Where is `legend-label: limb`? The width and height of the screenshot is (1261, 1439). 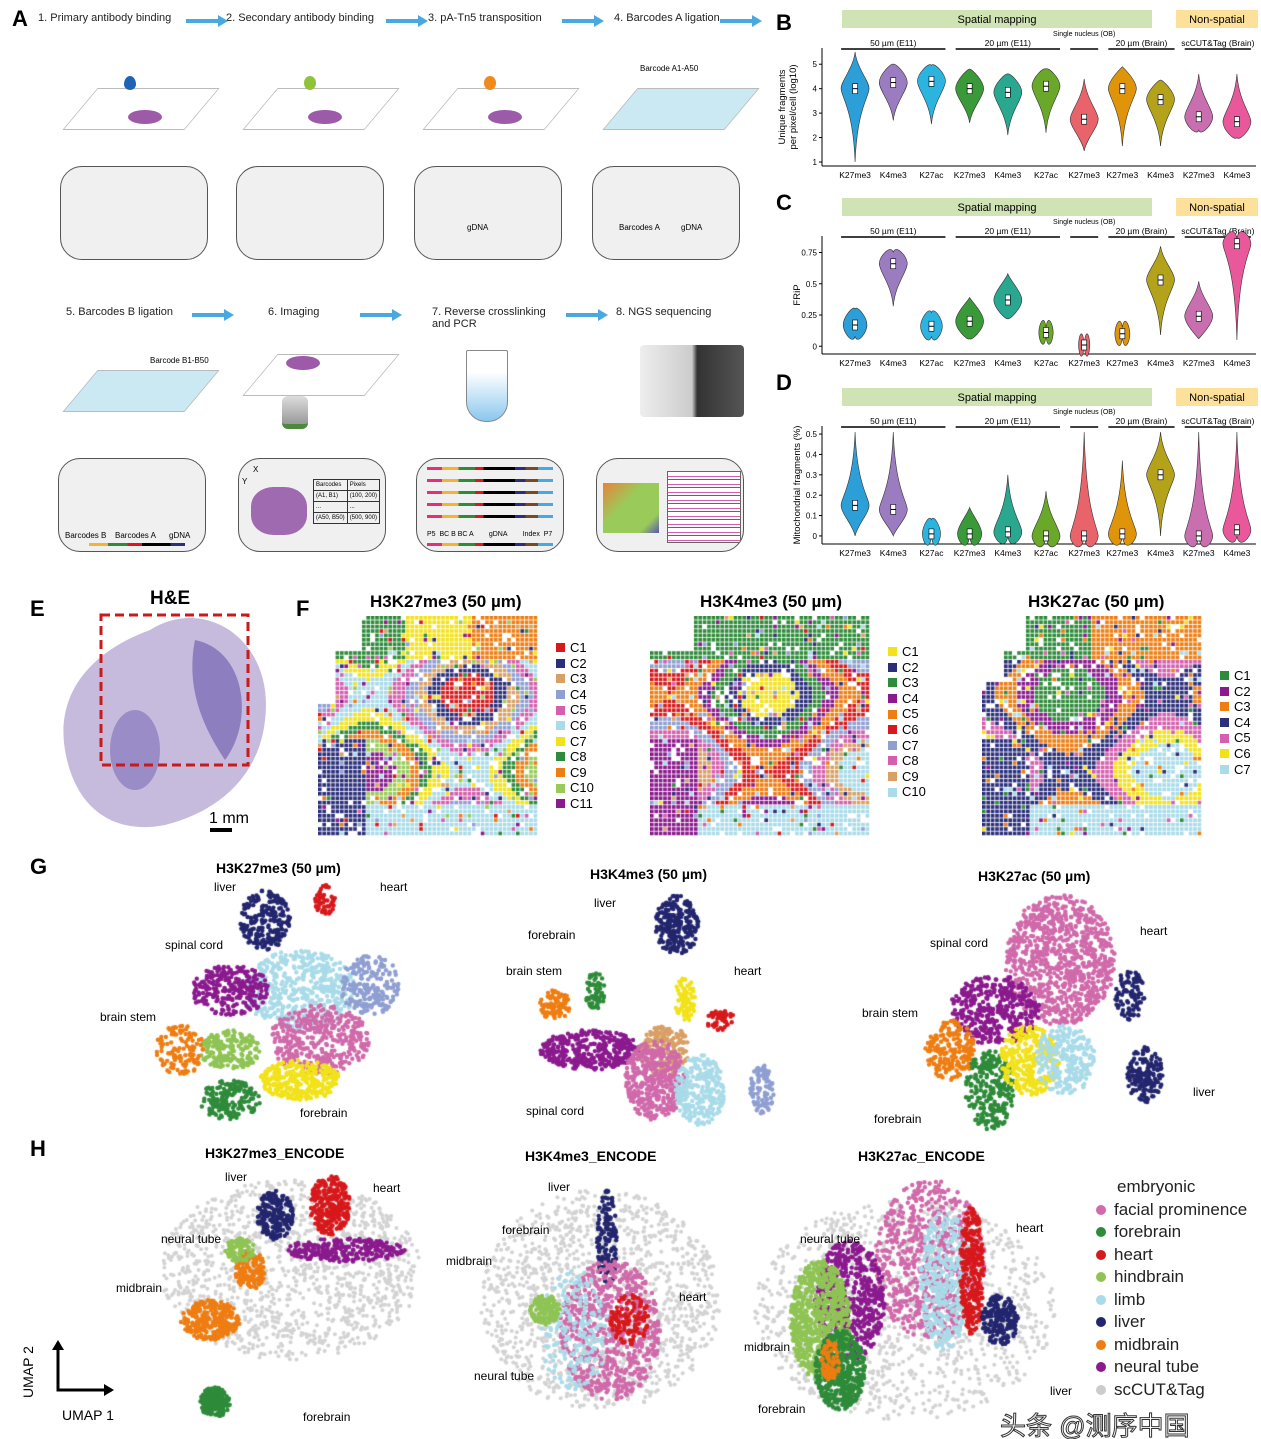
legend-label: limb is located at coordinates (1130, 1299).